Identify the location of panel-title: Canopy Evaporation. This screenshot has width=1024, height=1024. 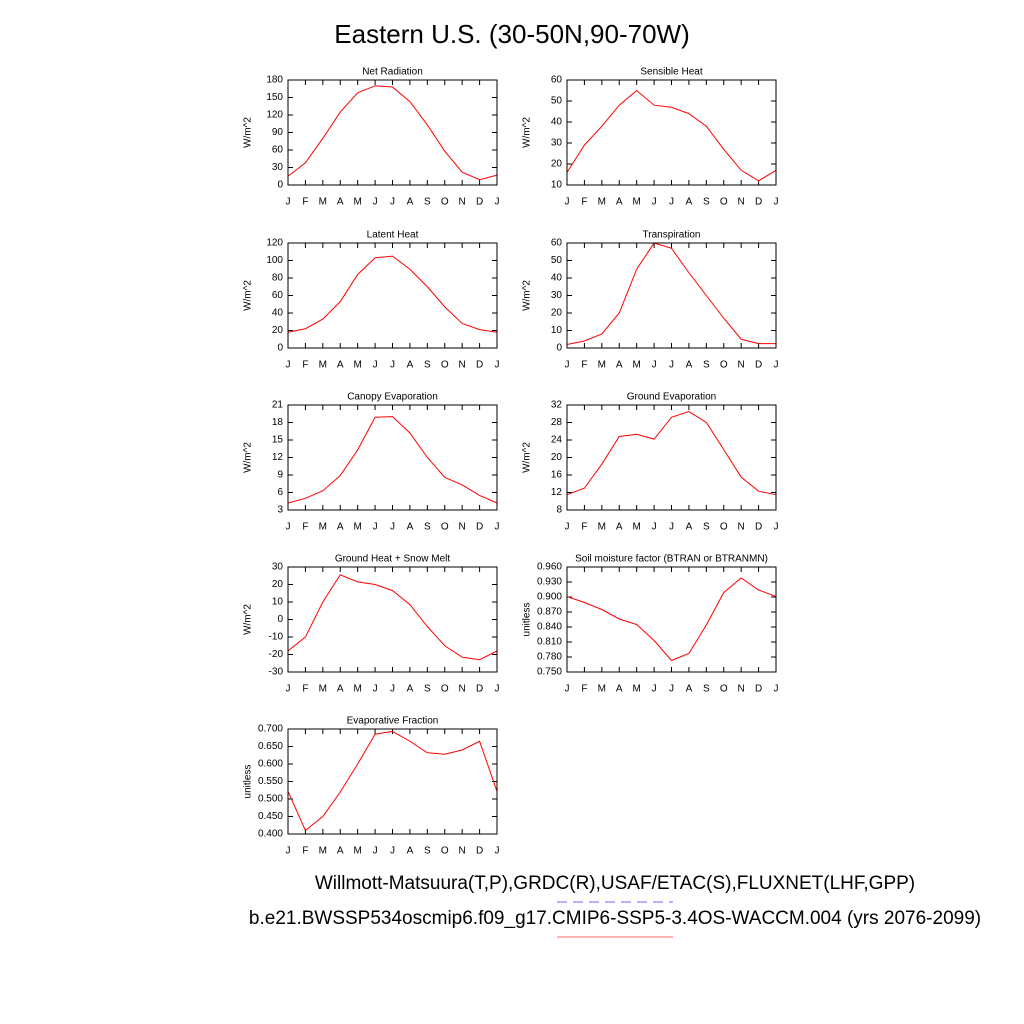
(392, 397).